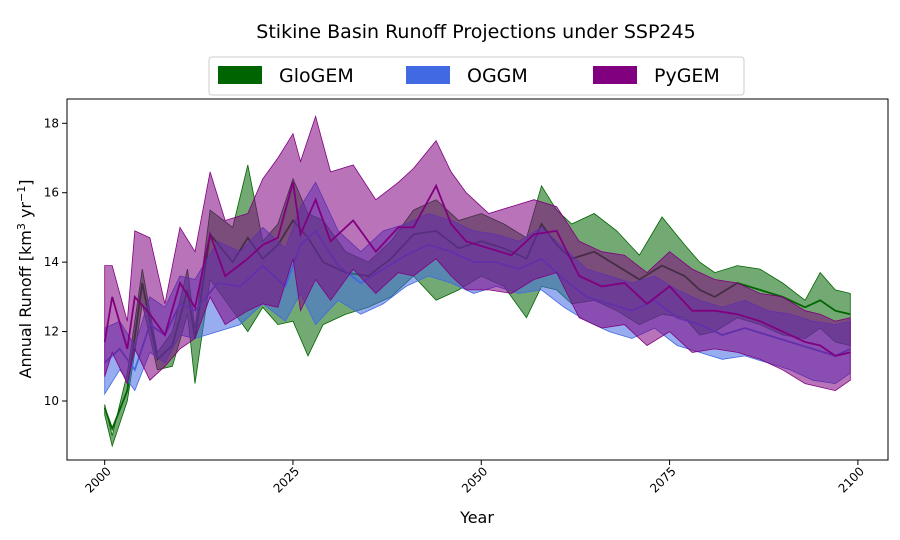 This screenshot has height=540, width=900. Describe the element at coordinates (51, 401) in the screenshot. I see `y-tick-label: 10` at that location.